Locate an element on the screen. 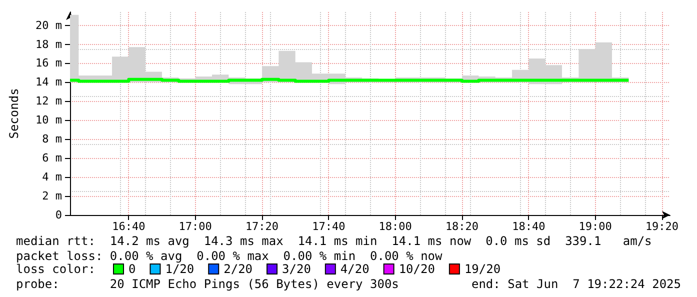 Image resolution: width=697 pixels, height=297 pixels. x-tick-label: 19:00 is located at coordinates (595, 226).